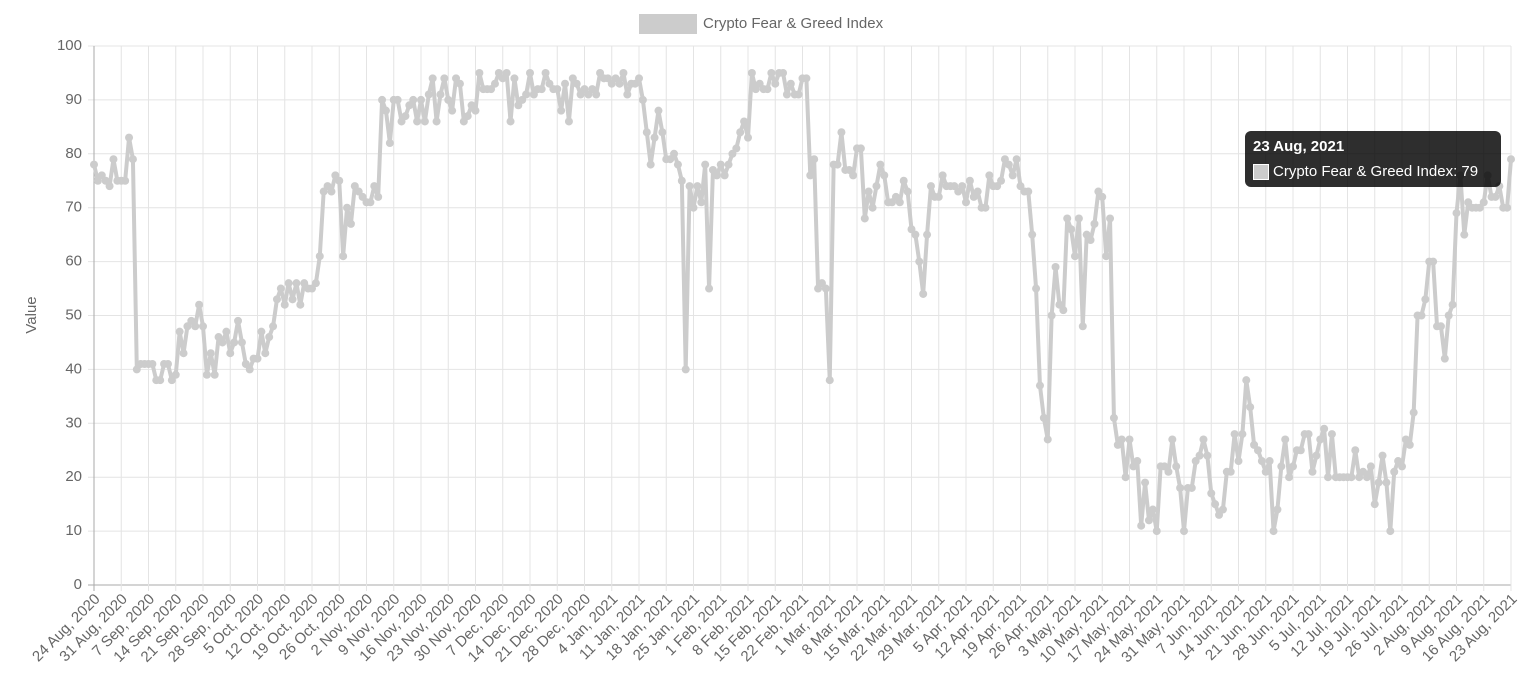 The image size is (1536, 693). Describe the element at coordinates (78, 584) in the screenshot. I see `y-tick-label: 0` at that location.